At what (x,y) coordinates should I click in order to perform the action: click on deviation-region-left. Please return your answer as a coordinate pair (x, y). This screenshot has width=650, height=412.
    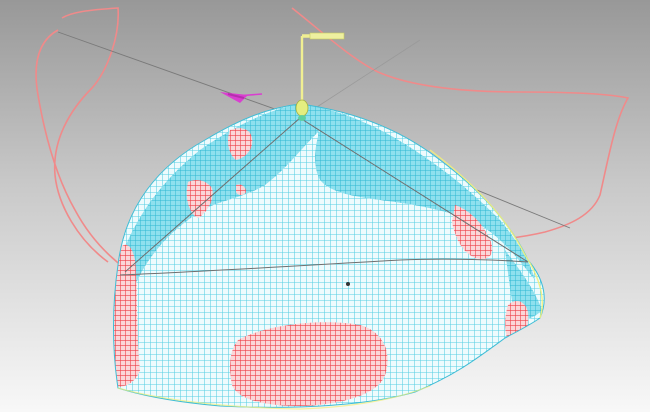
    Looking at the image, I should click on (126, 315).